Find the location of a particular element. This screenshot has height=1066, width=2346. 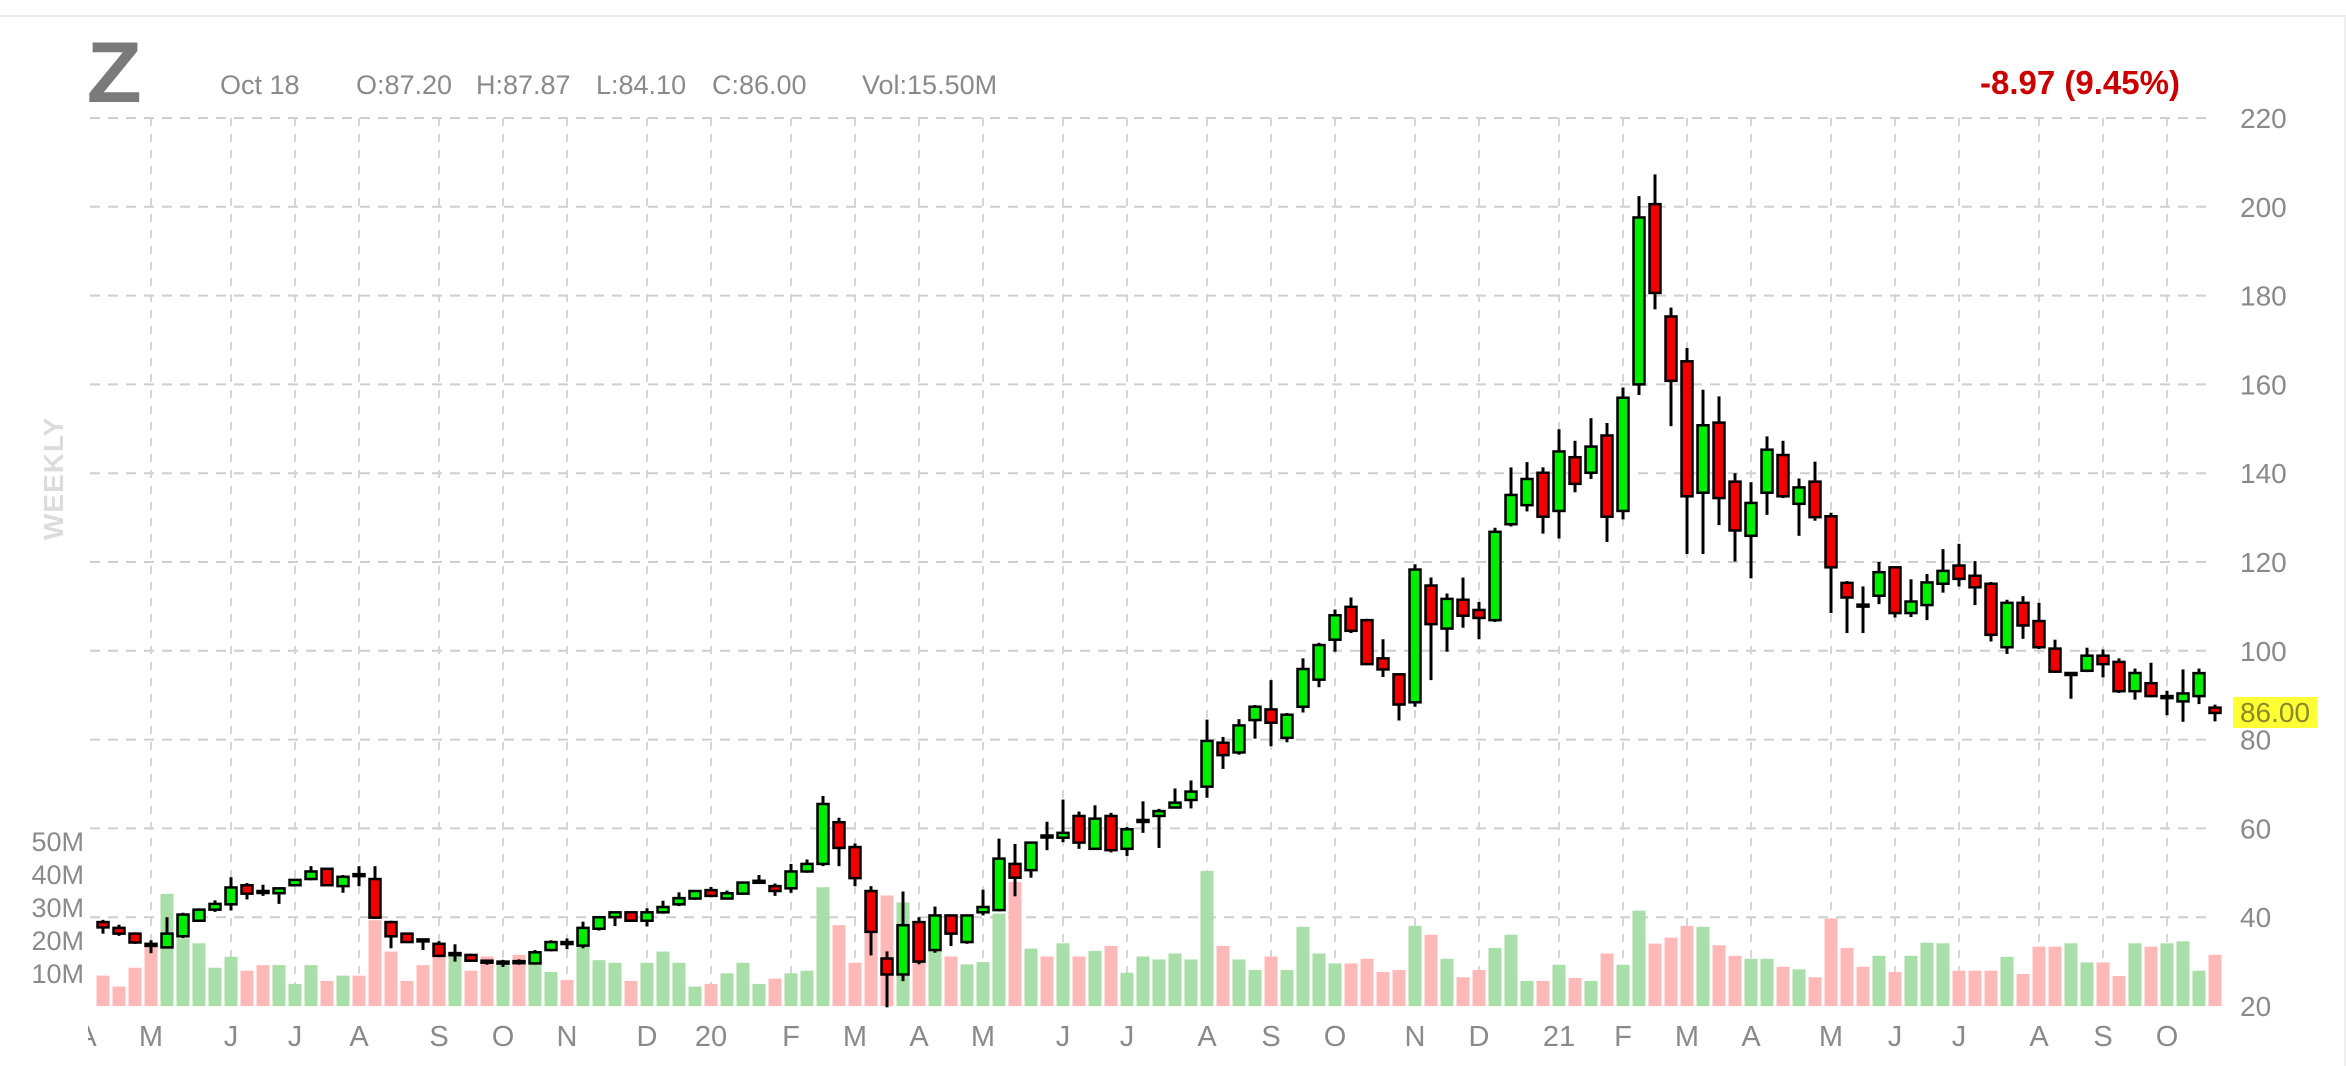

price-tick-label: 40 is located at coordinates (2255, 917).